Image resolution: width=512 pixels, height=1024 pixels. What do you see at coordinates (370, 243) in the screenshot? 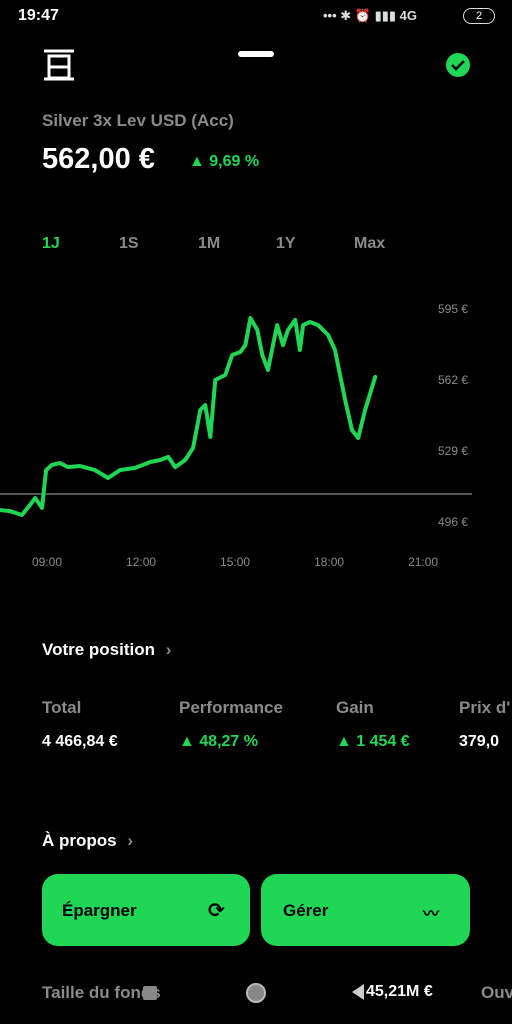
I see `tab: Max` at bounding box center [370, 243].